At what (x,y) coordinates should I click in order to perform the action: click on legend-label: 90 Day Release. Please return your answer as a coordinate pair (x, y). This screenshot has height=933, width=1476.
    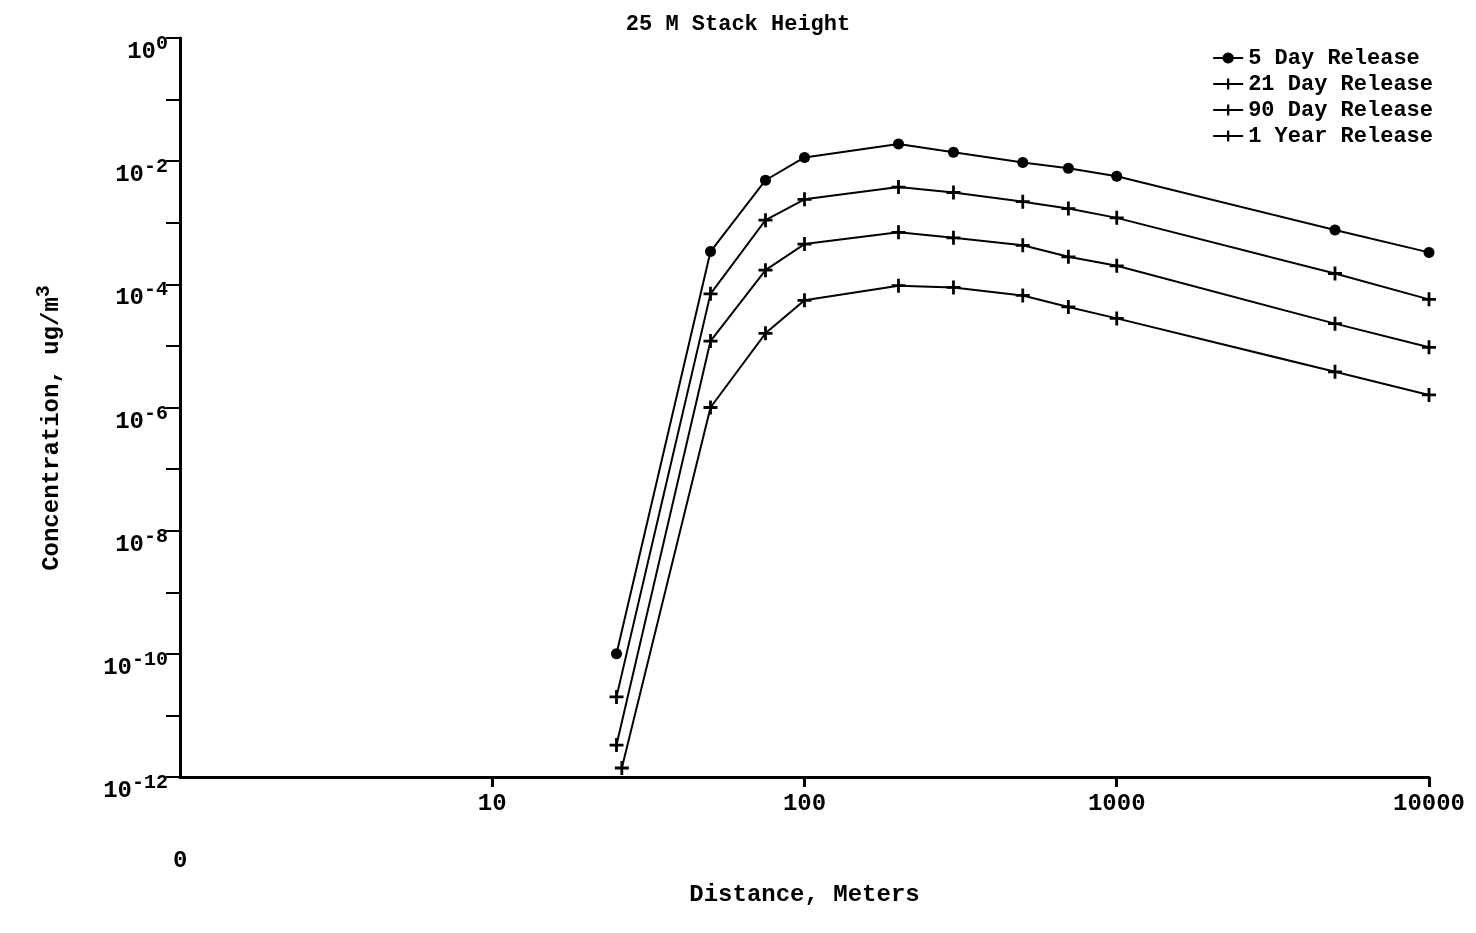
    Looking at the image, I should click on (1341, 110).